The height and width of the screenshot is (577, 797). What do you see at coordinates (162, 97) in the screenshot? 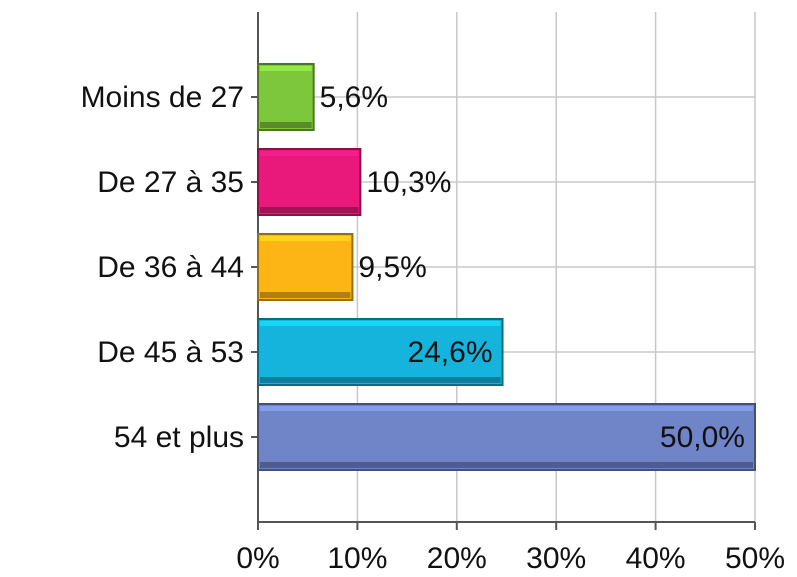
I see `y-tick-label: Moins de 27` at bounding box center [162, 97].